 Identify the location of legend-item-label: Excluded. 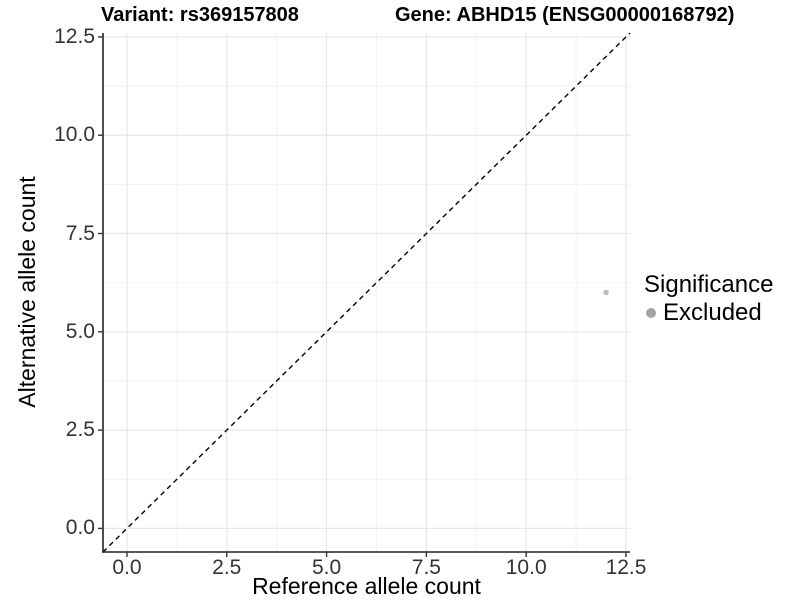
(712, 312).